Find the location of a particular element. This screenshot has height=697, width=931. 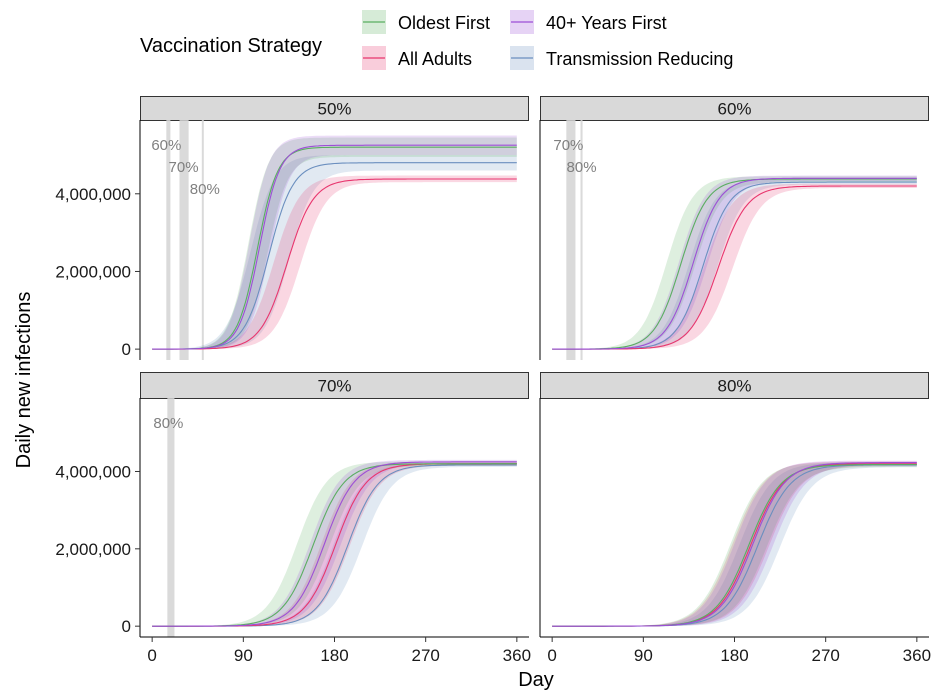

panel-strip-label: 60% is located at coordinates (734, 109).